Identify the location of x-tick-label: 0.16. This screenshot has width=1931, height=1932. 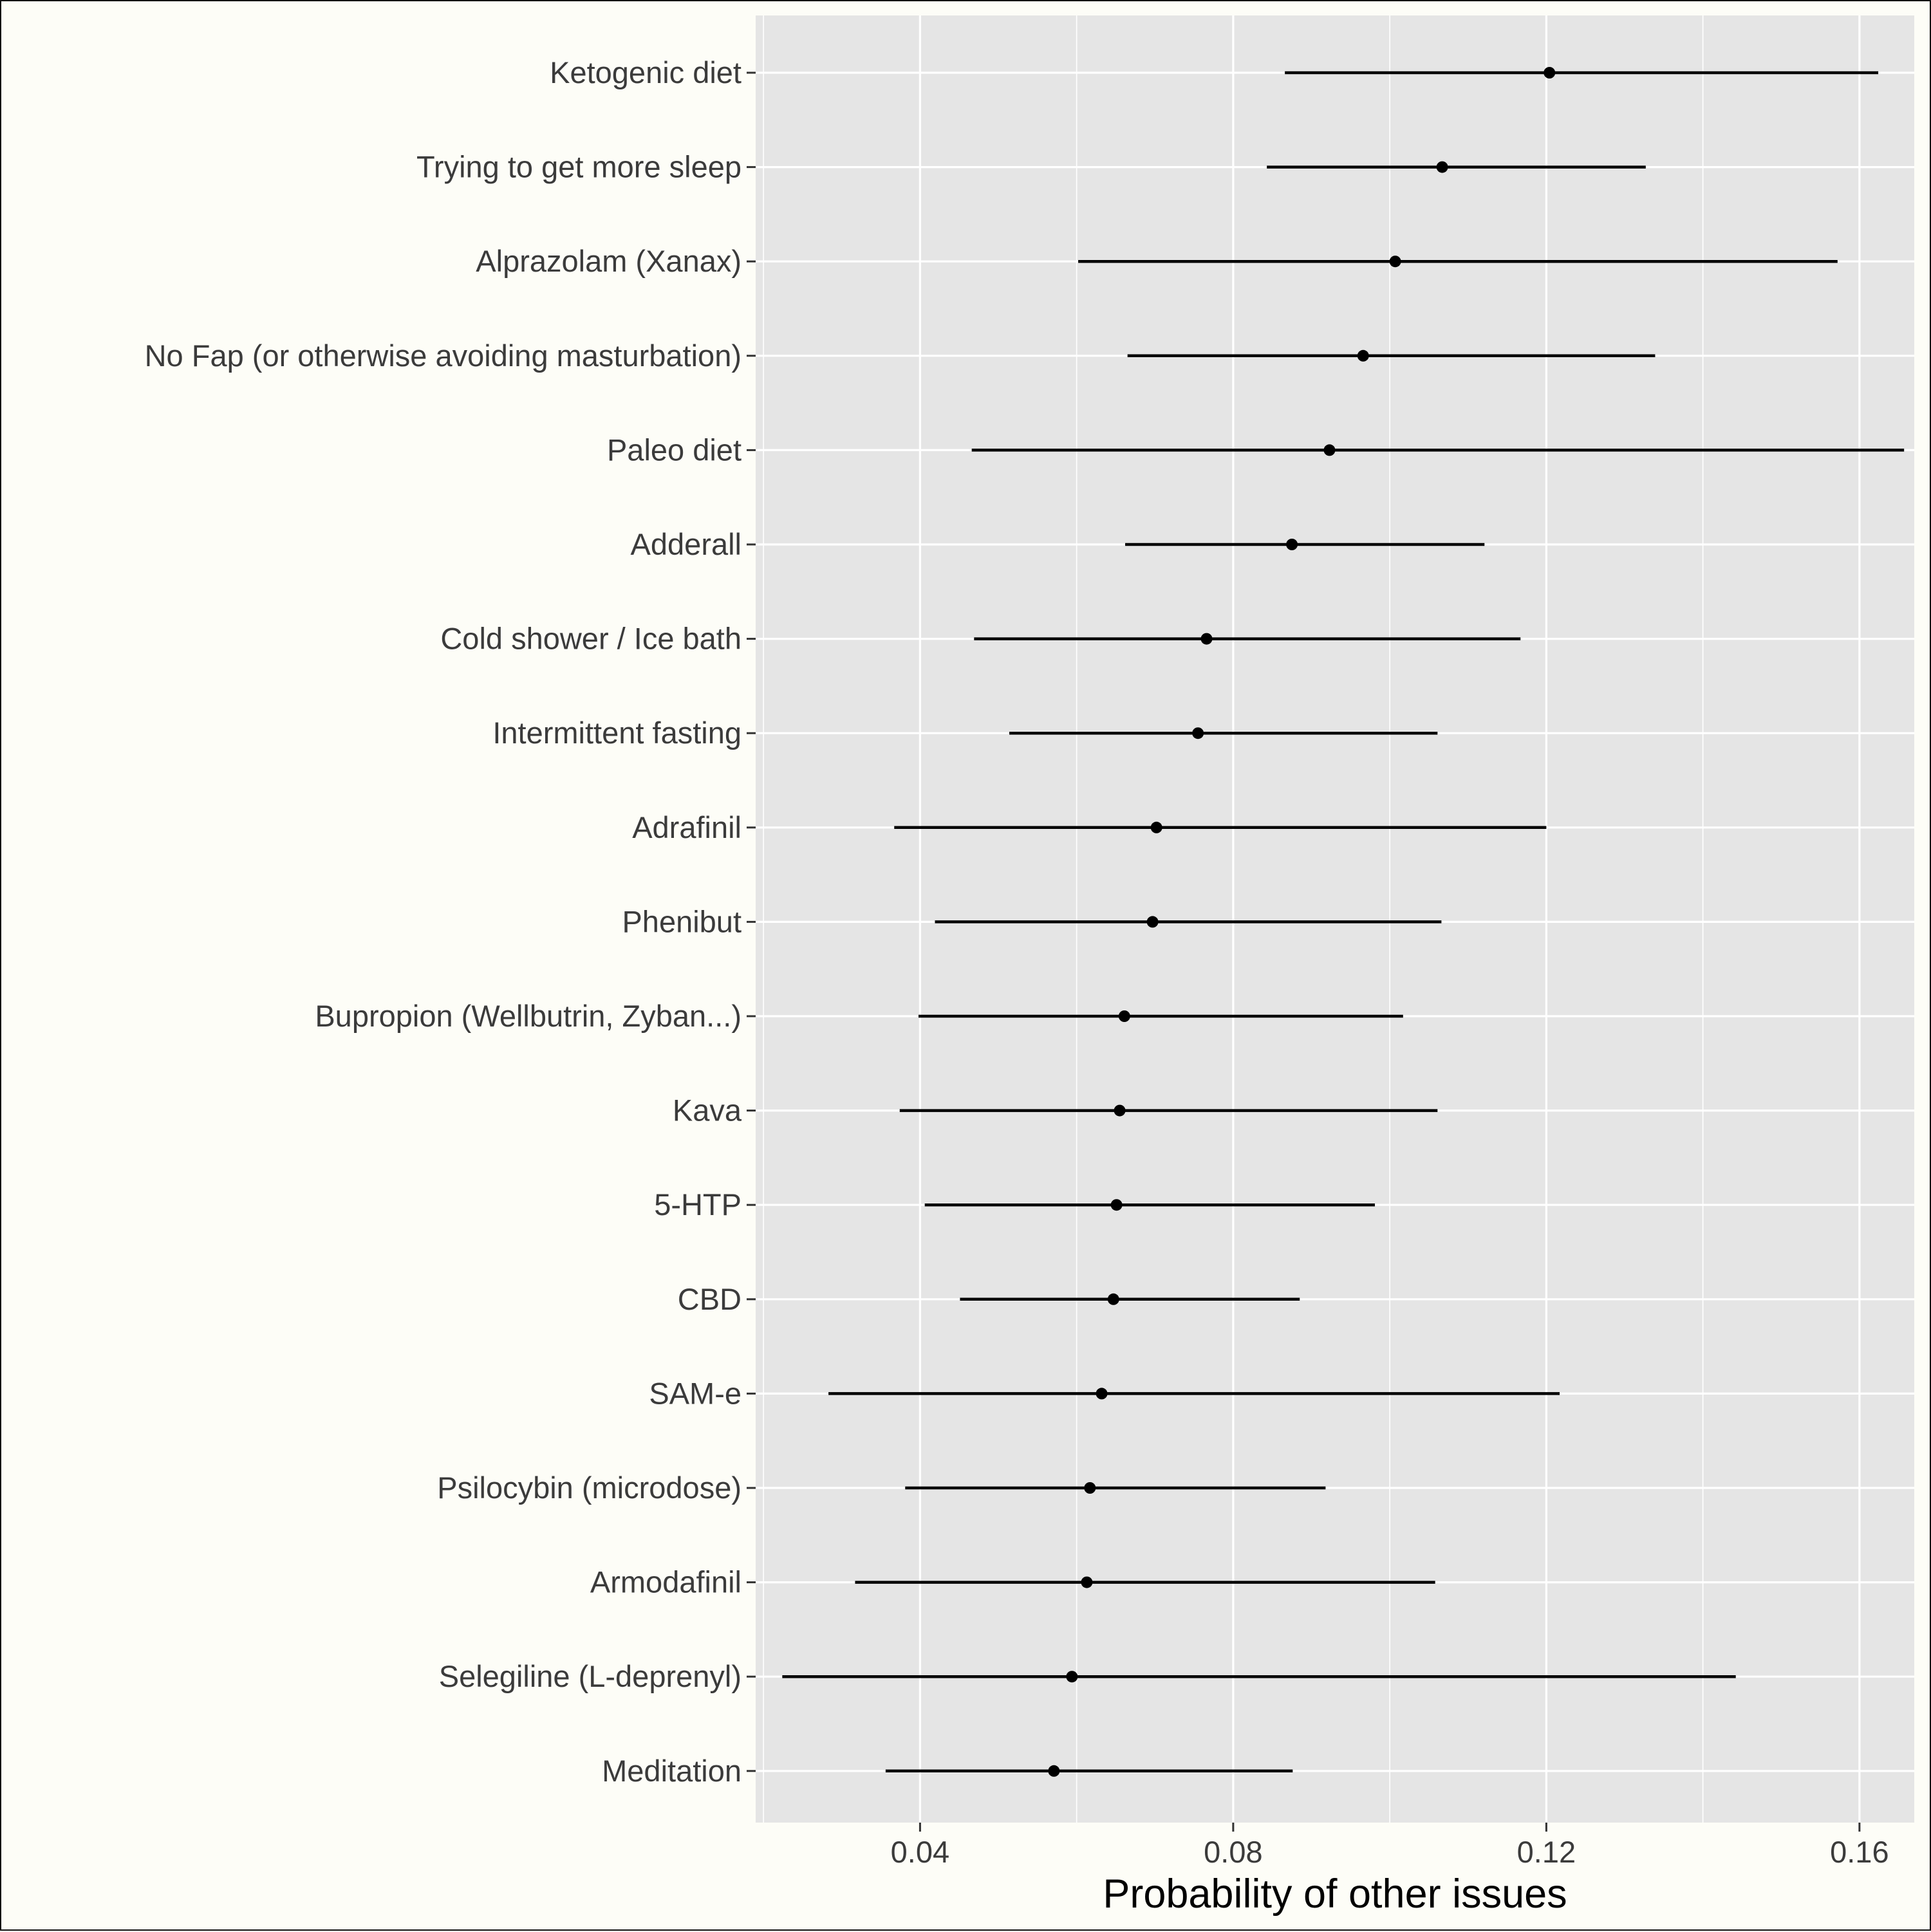
(1860, 1852).